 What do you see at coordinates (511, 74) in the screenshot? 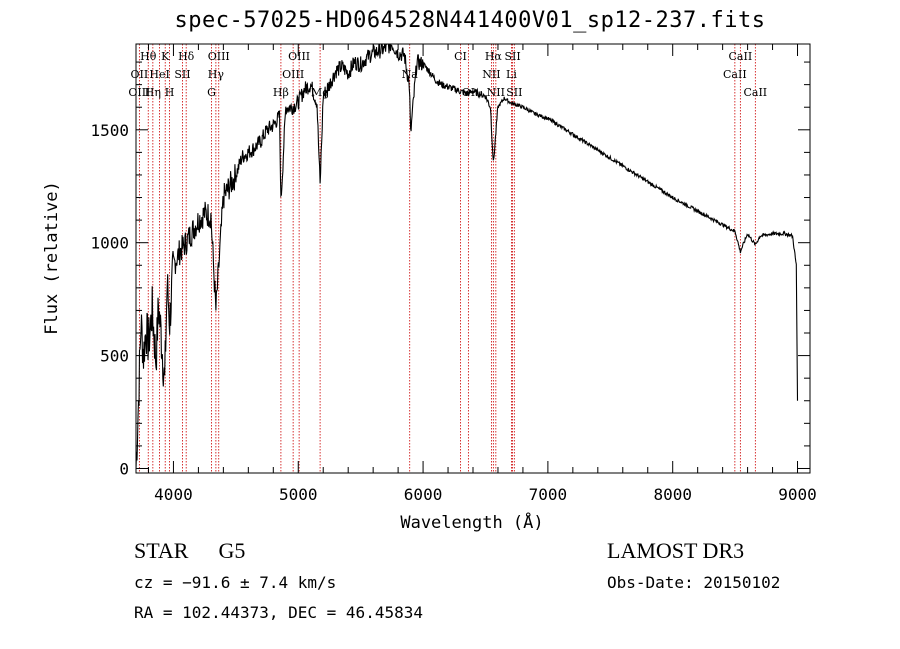
I see `line-label: Li` at bounding box center [511, 74].